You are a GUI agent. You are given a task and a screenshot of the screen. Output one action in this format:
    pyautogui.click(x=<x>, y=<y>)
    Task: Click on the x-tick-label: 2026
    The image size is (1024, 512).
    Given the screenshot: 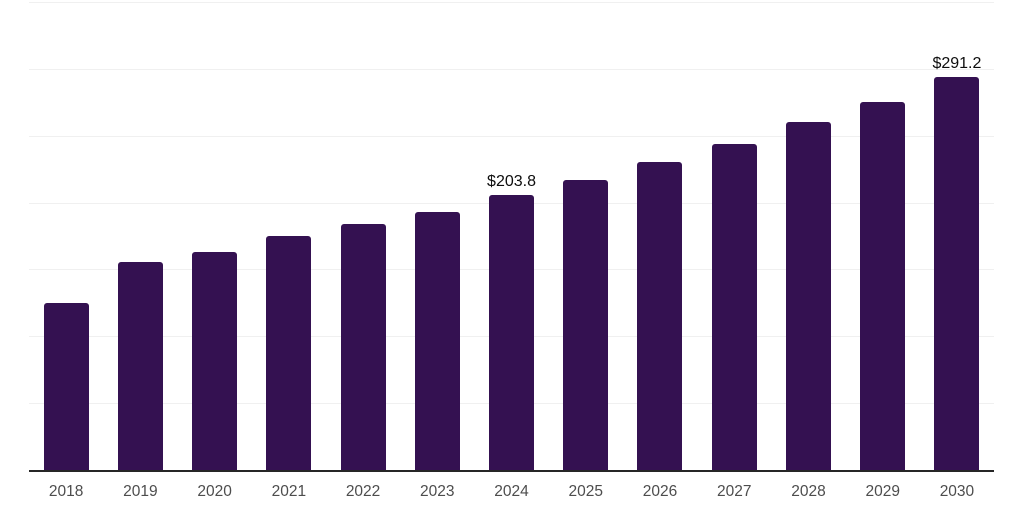 What is the action you would take?
    pyautogui.click(x=660, y=491)
    